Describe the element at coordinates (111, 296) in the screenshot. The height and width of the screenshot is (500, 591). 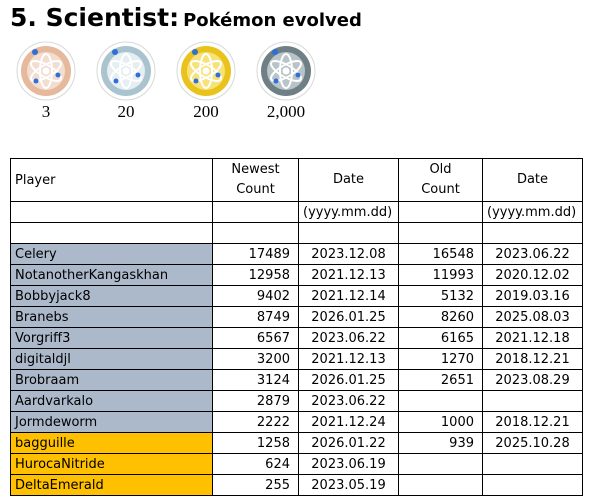
I see `cell-player: Bobbyjack8` at that location.